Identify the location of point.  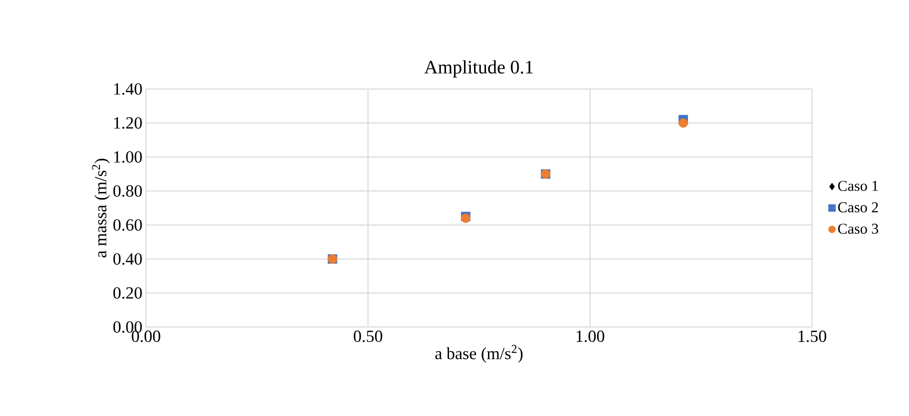
(683, 123).